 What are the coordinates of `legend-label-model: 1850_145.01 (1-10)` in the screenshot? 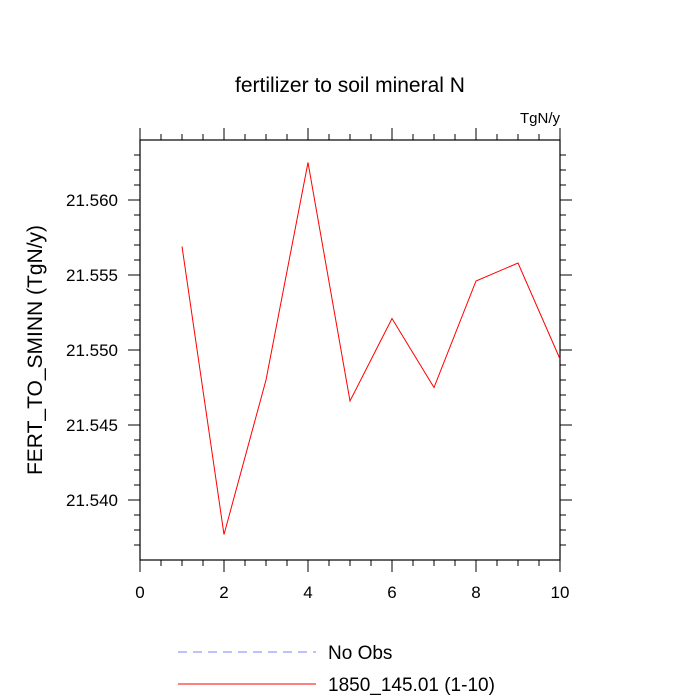 It's located at (411, 685).